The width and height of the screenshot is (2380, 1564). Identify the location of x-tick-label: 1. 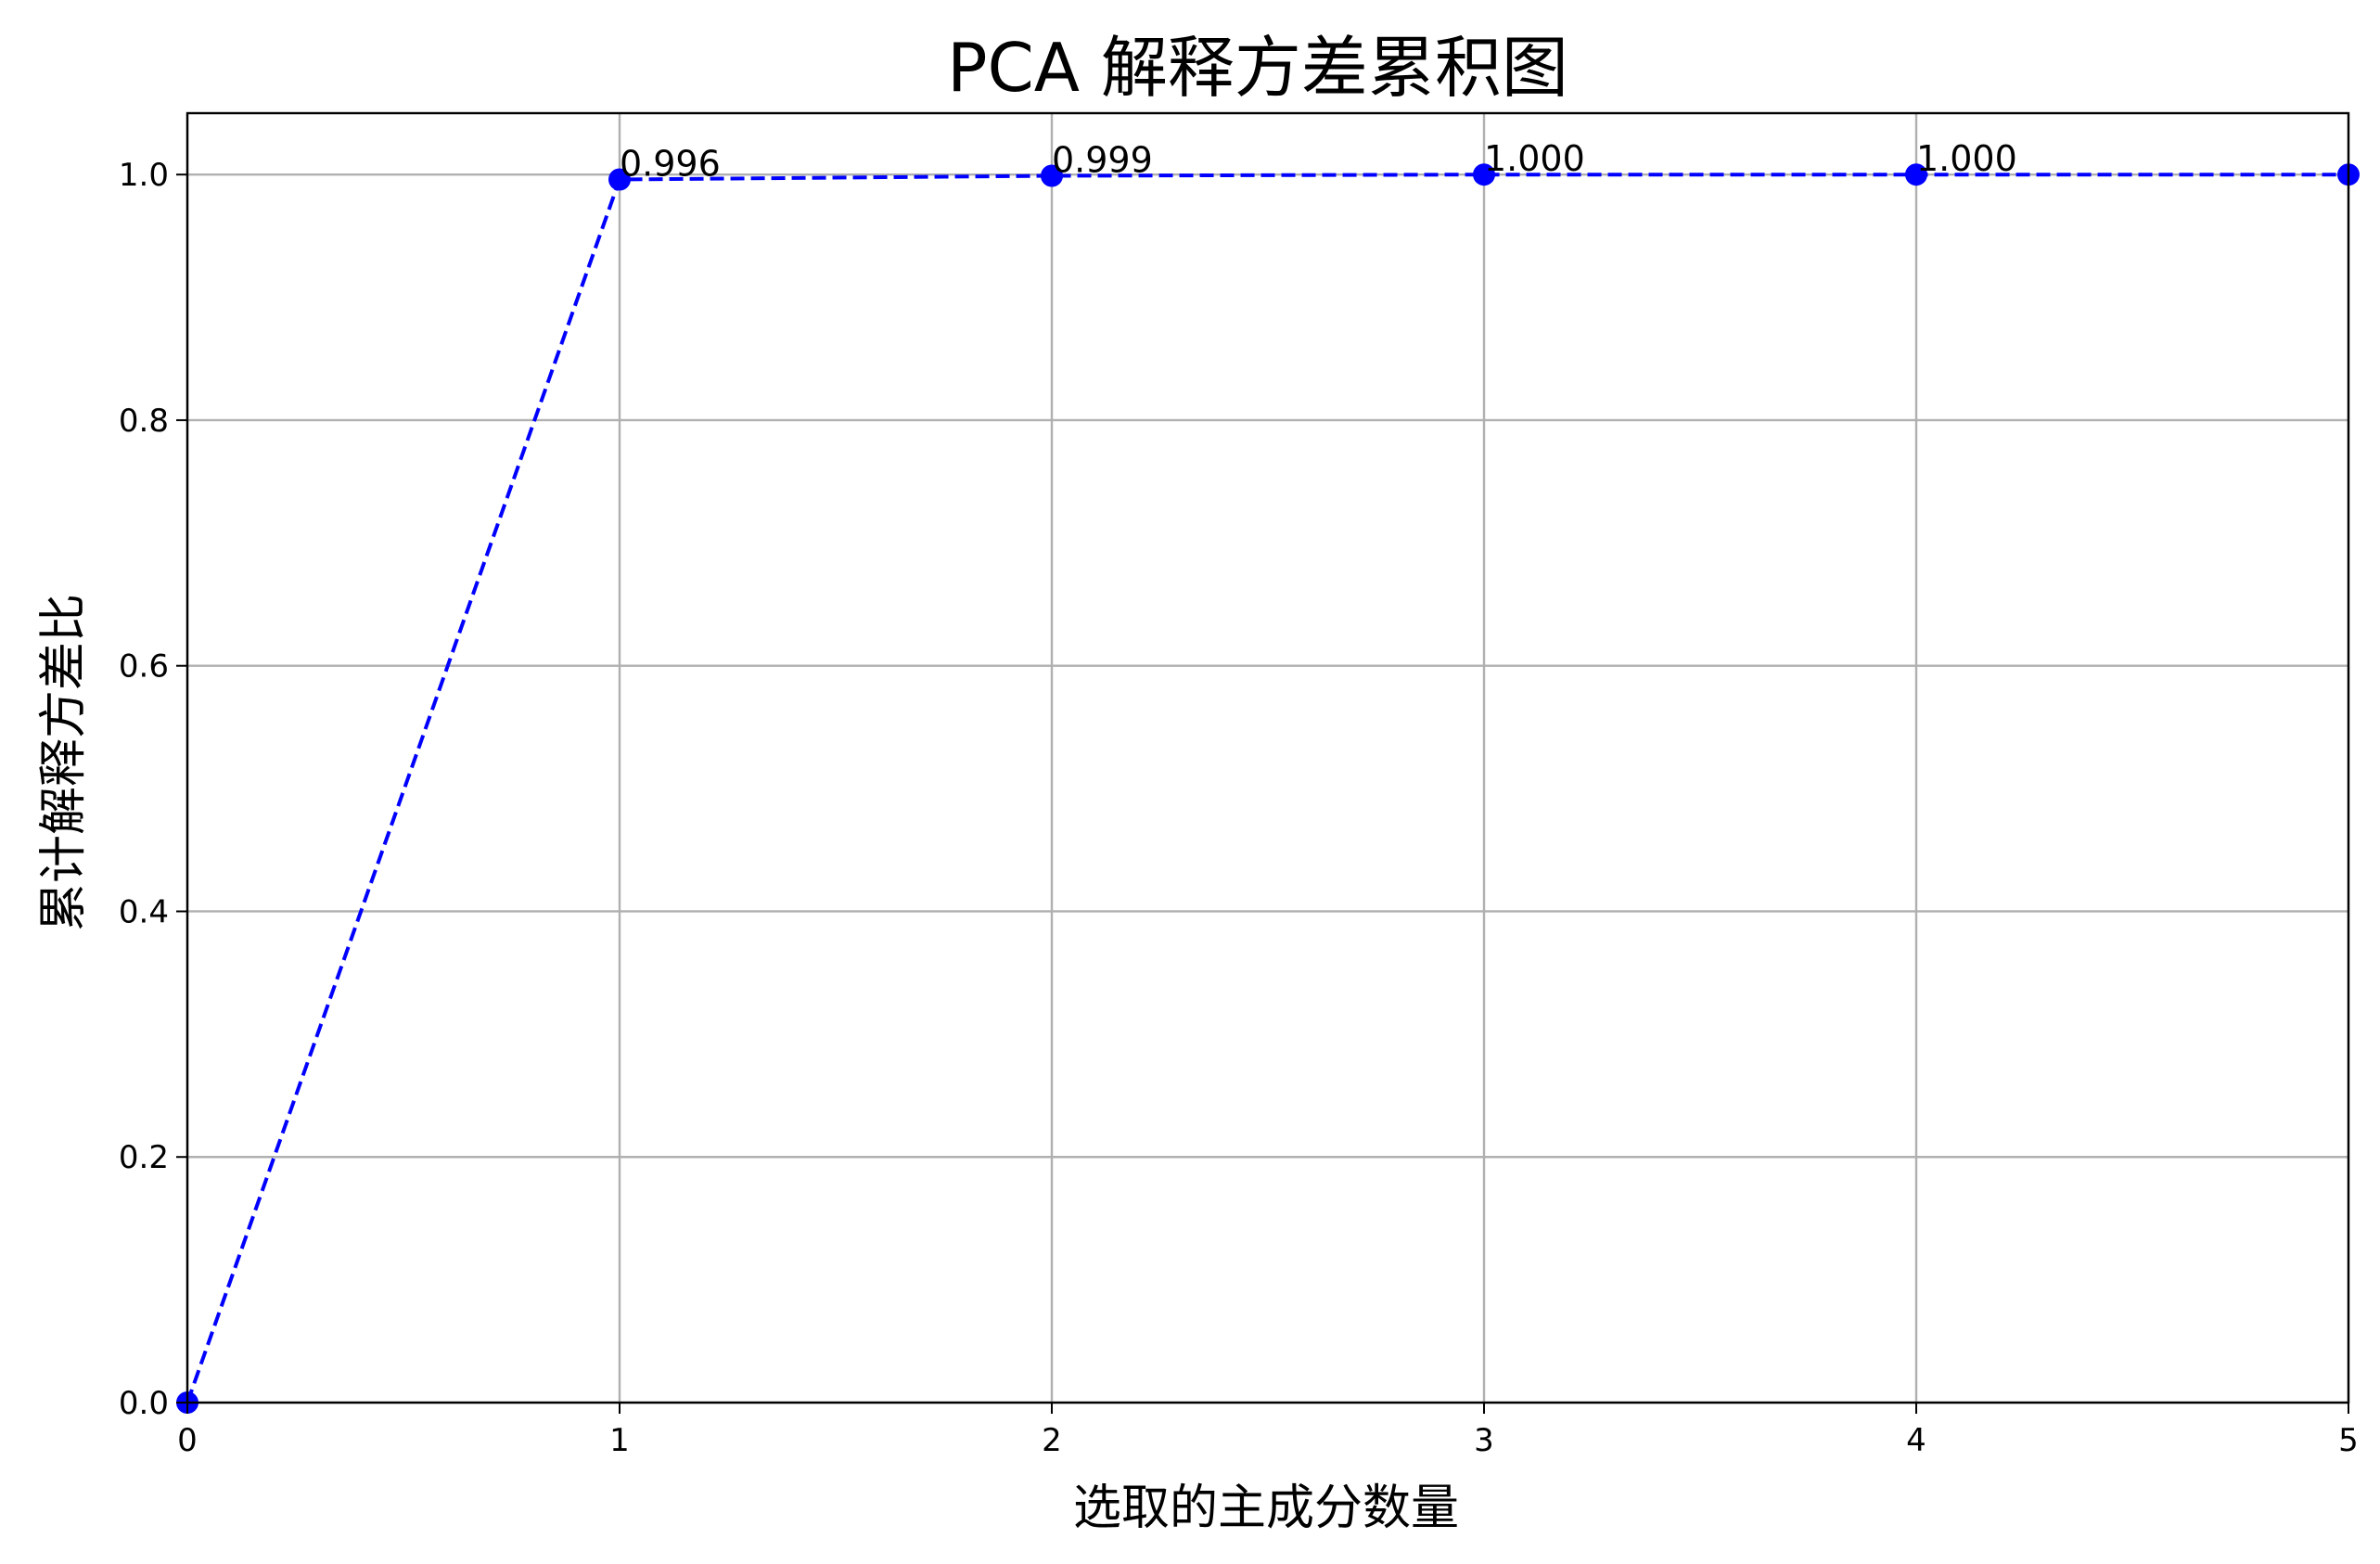
(619, 1440).